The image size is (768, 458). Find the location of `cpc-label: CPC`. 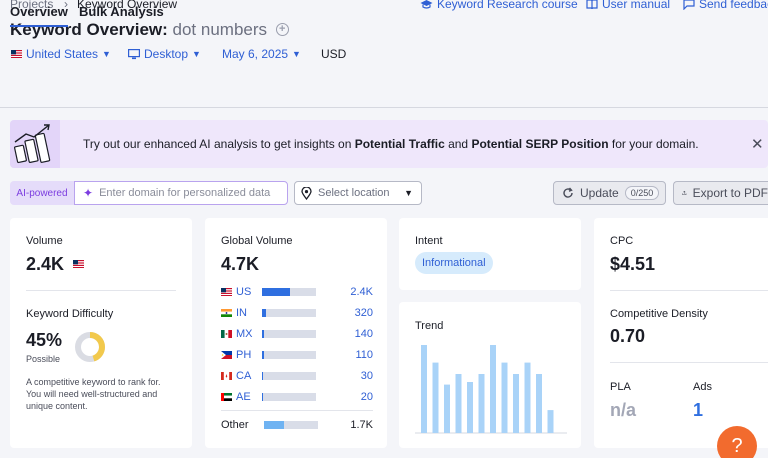

cpc-label: CPC is located at coordinates (622, 241).